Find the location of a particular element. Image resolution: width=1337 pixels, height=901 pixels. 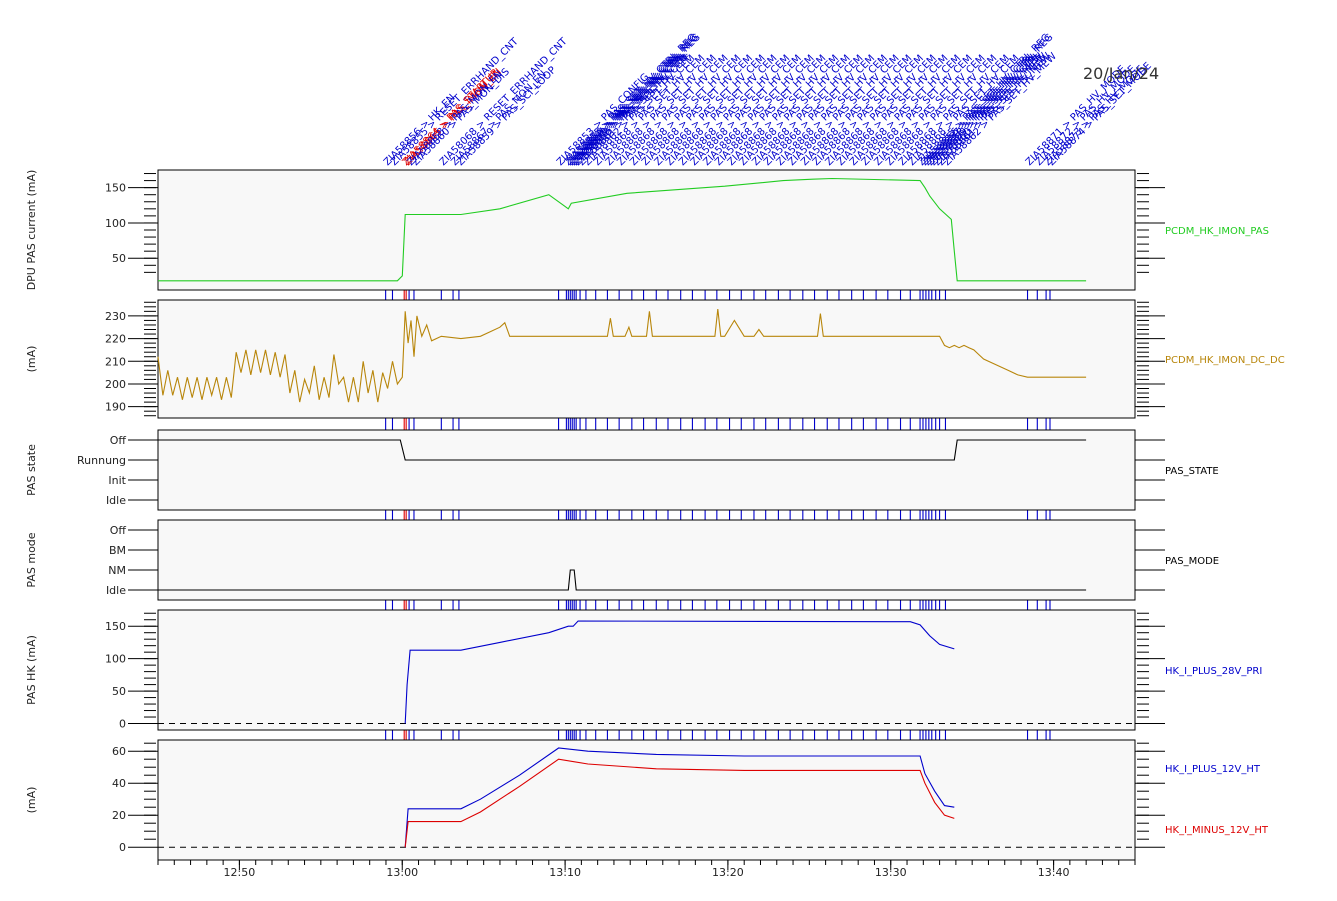

y-axis-label: PAS state is located at coordinates (31, 470).